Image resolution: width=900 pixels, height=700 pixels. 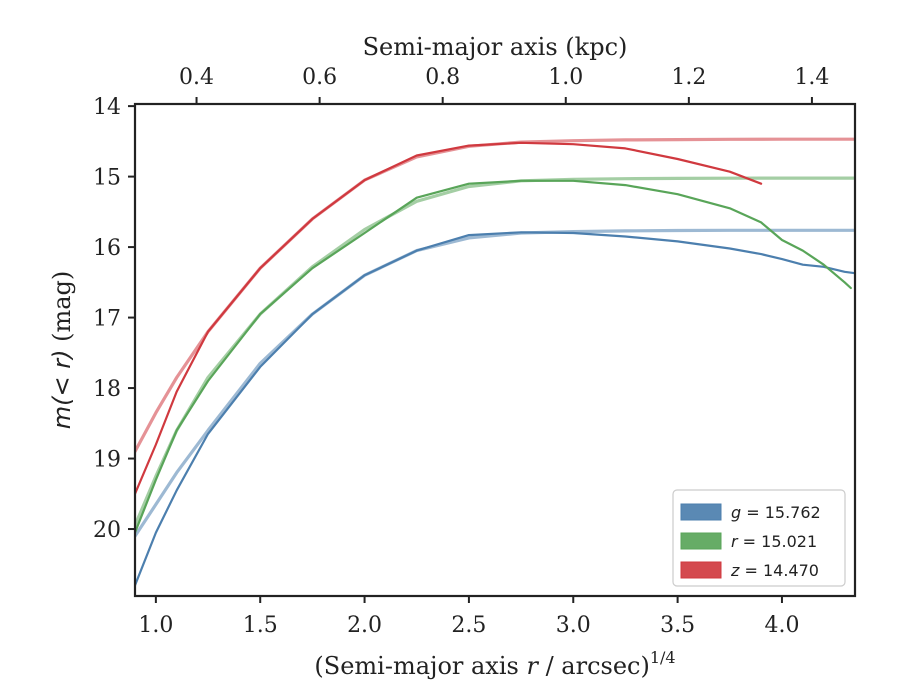 What do you see at coordinates (573, 625) in the screenshot?
I see `x-tick-label: 3.0` at bounding box center [573, 625].